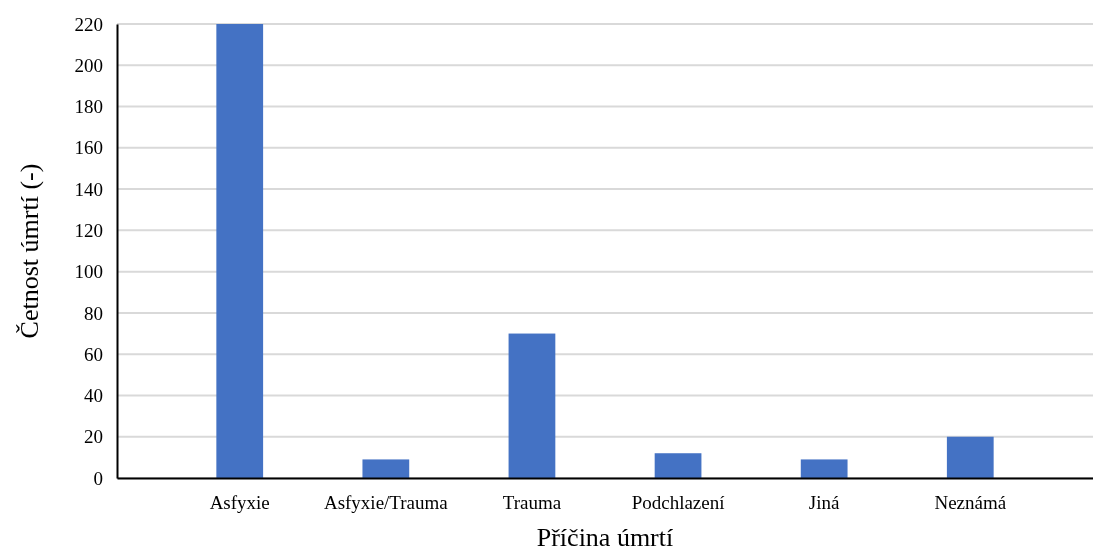 The image size is (1101, 556). Describe the element at coordinates (88, 65) in the screenshot. I see `y-tick-label: 200` at that location.